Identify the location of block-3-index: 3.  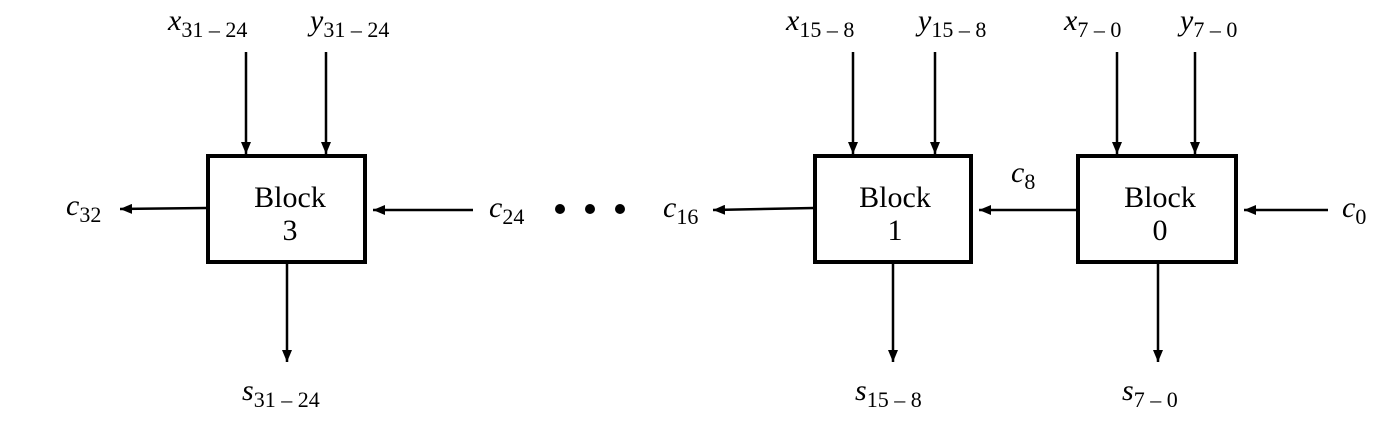
(290, 230).